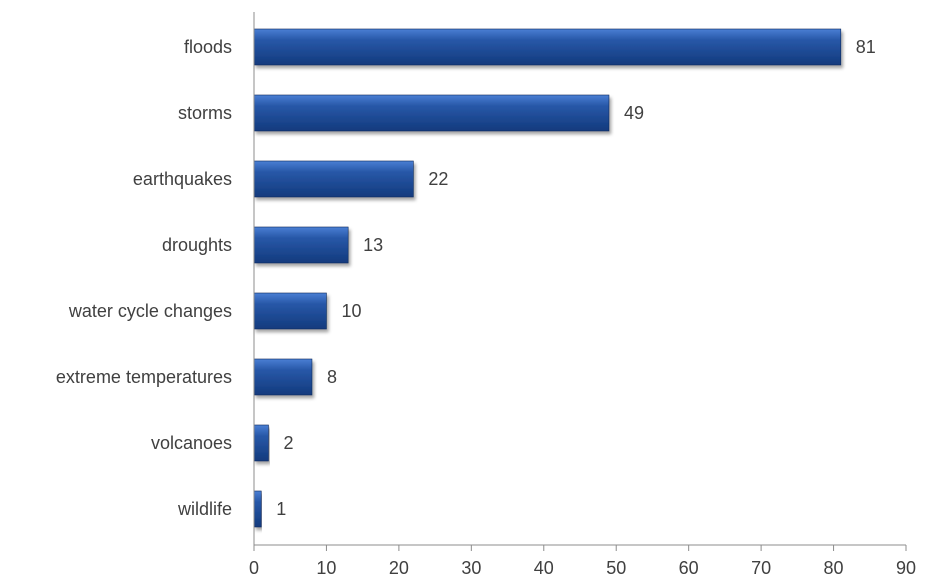  Describe the element at coordinates (616, 568) in the screenshot. I see `x-tick-label-50: 50` at that location.